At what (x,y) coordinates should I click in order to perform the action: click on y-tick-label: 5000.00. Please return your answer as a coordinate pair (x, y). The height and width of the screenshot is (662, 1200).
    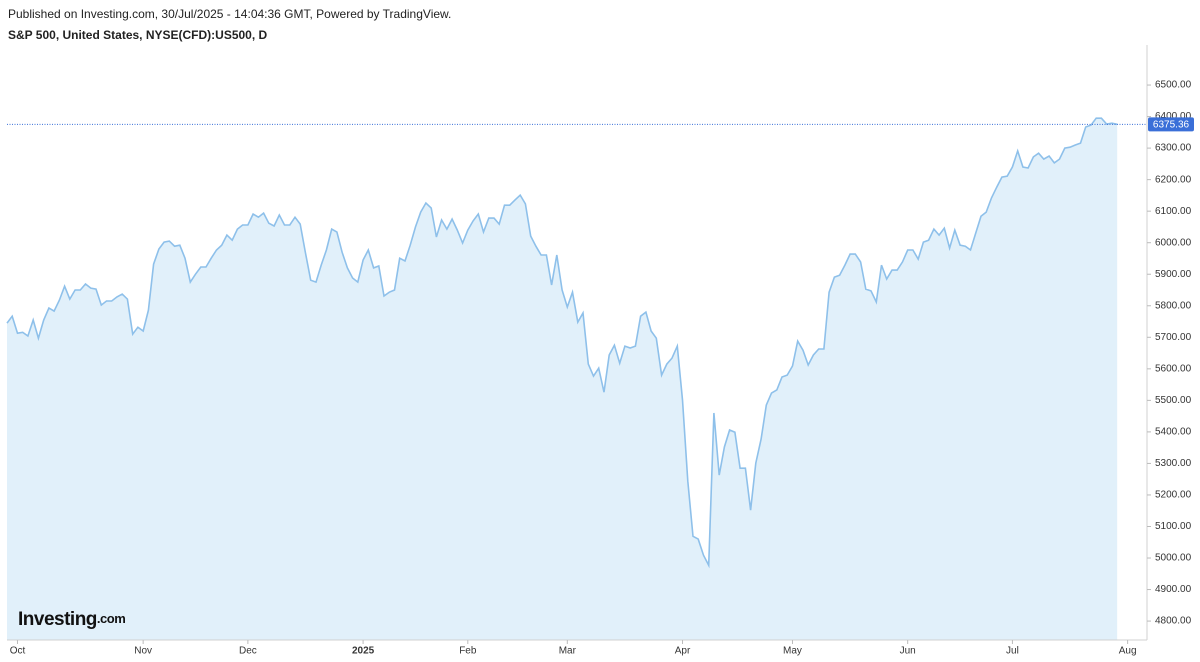
    Looking at the image, I should click on (1173, 558).